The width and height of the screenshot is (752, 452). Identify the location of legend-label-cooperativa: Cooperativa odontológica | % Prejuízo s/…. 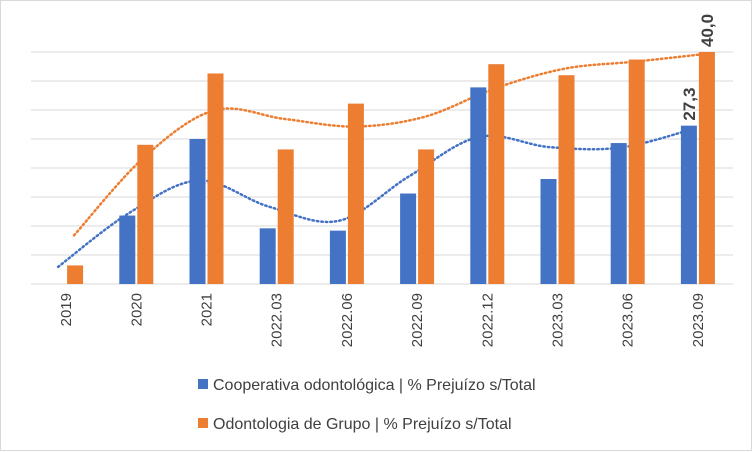
(374, 385).